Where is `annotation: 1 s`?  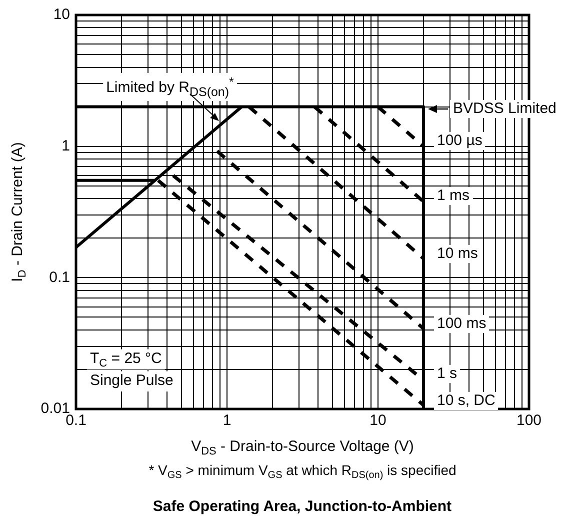 annotation: 1 s is located at coordinates (447, 374).